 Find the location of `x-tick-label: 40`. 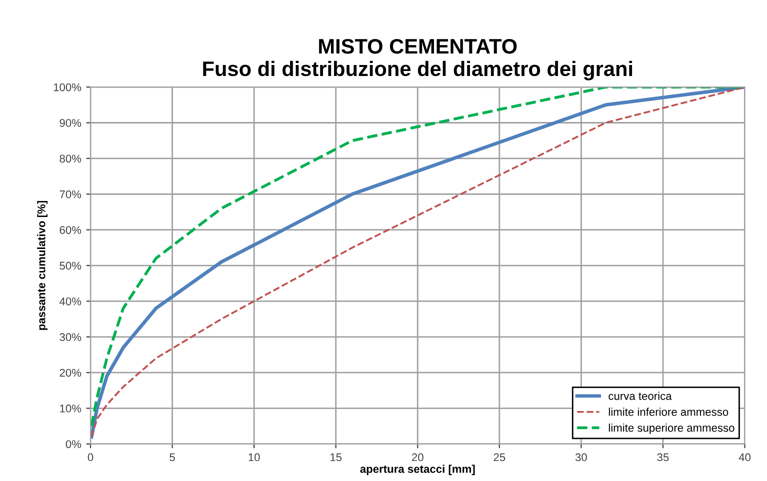

x-tick-label: 40 is located at coordinates (744, 457).